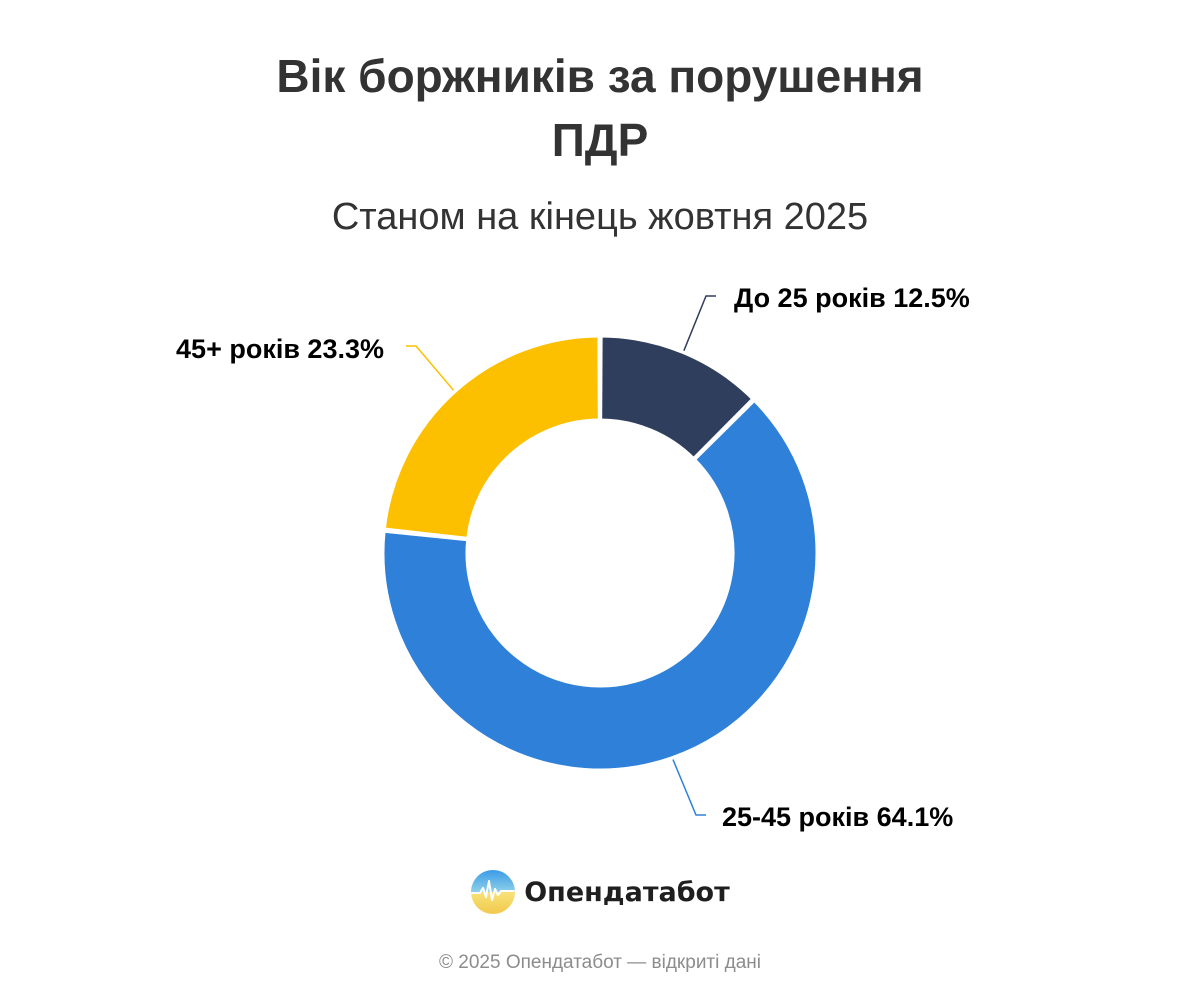 The width and height of the screenshot is (1200, 1000). What do you see at coordinates (600, 108) in the screenshot?
I see `chart-title: Вік боржників за порушення ПДР` at bounding box center [600, 108].